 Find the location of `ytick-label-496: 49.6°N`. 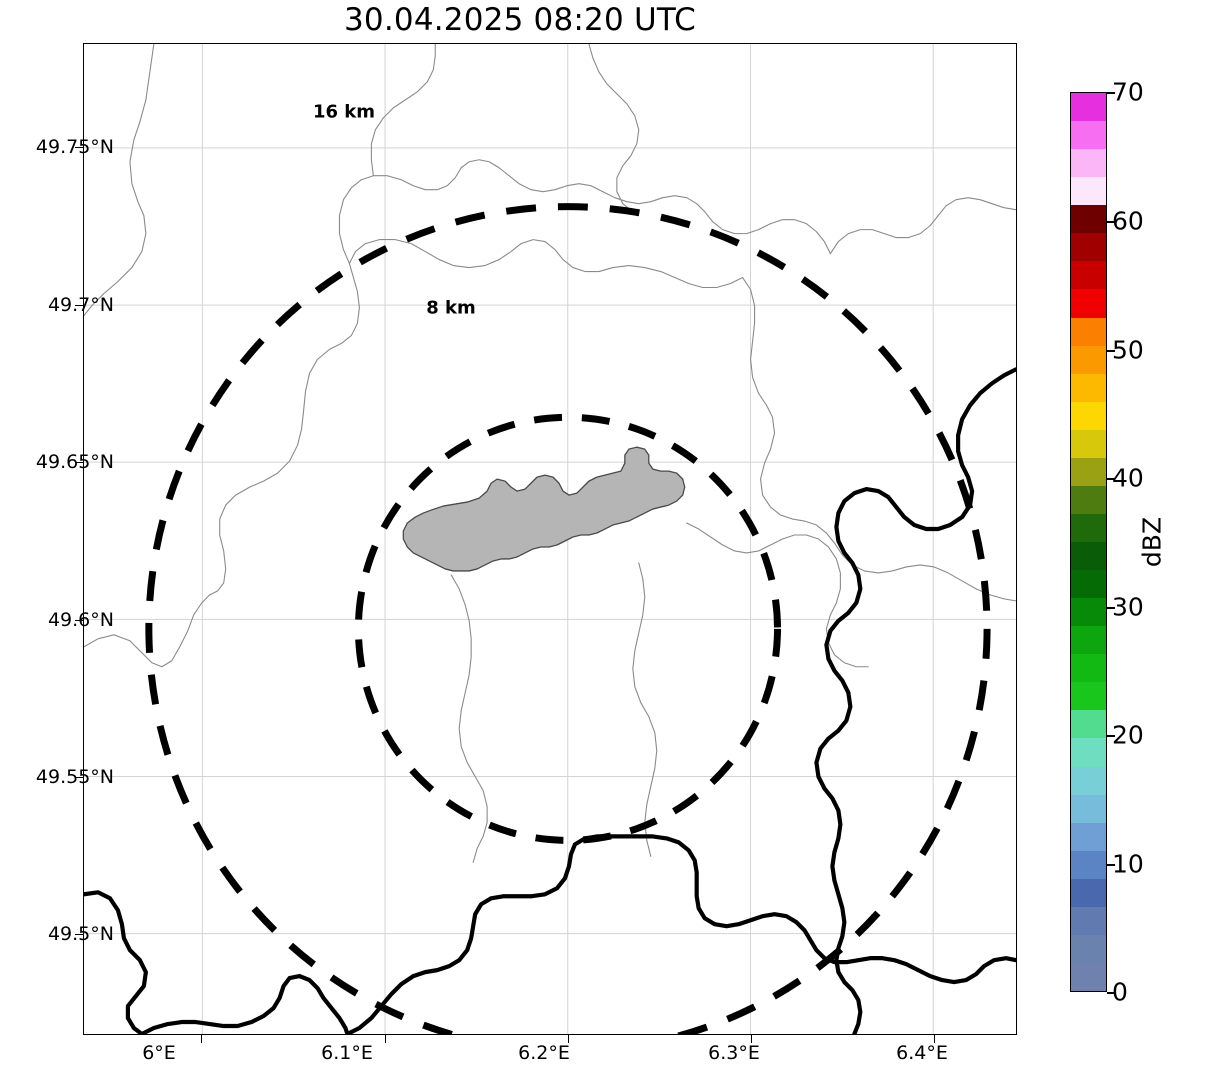

ytick-label-496: 49.6°N is located at coordinates (80, 620).